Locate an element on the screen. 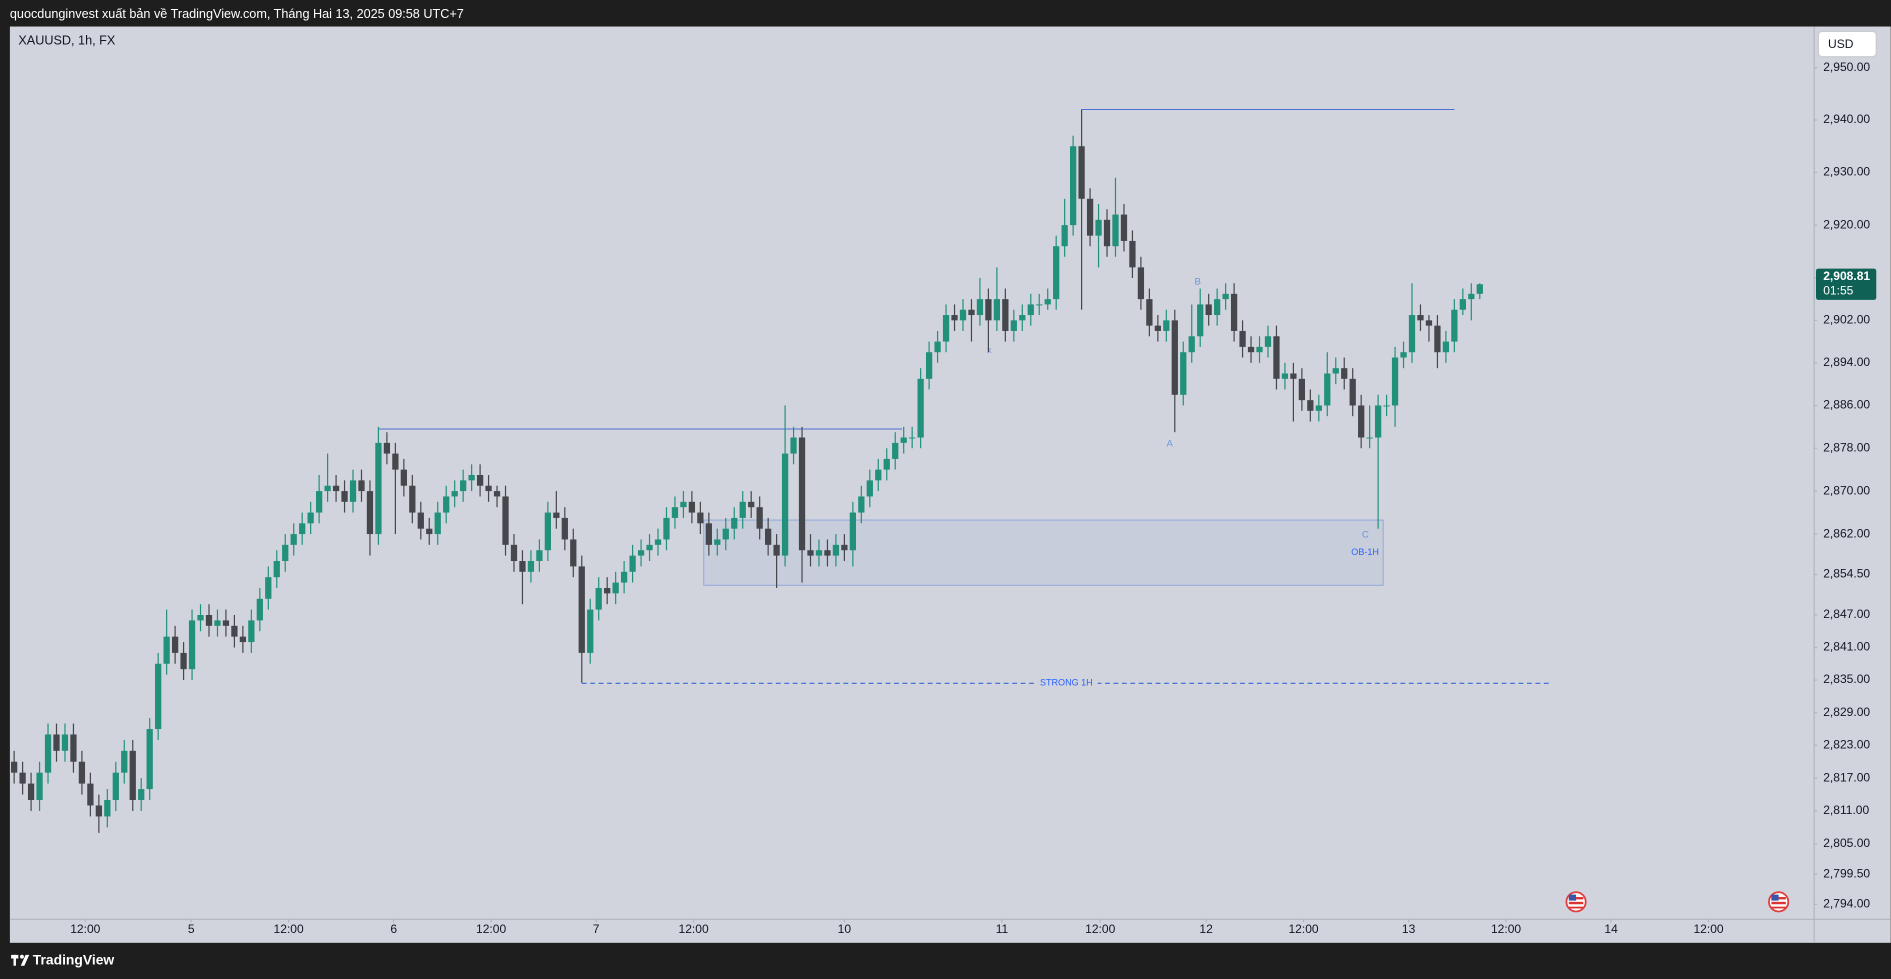  y-tick-label: 2,841.00 is located at coordinates (1846, 647).